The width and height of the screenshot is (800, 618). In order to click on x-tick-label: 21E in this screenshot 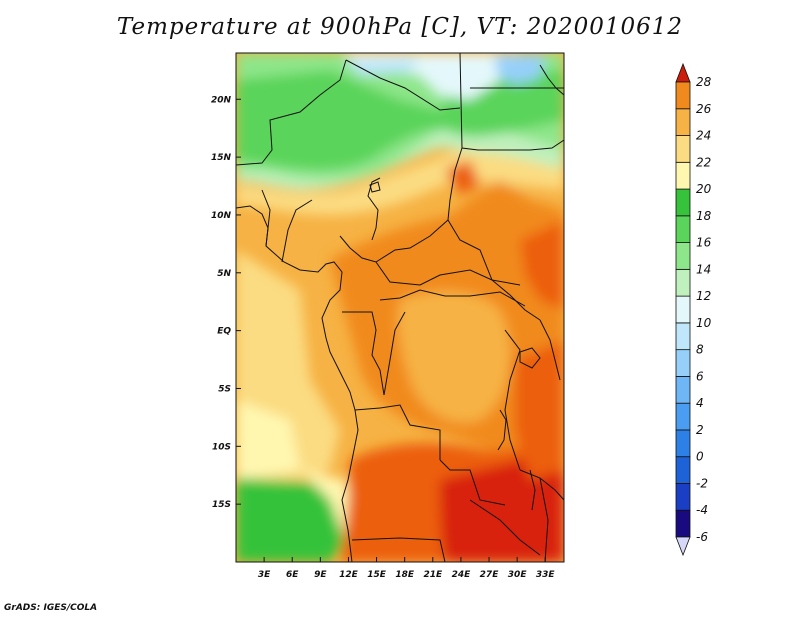, I will do `click(433, 575)`.